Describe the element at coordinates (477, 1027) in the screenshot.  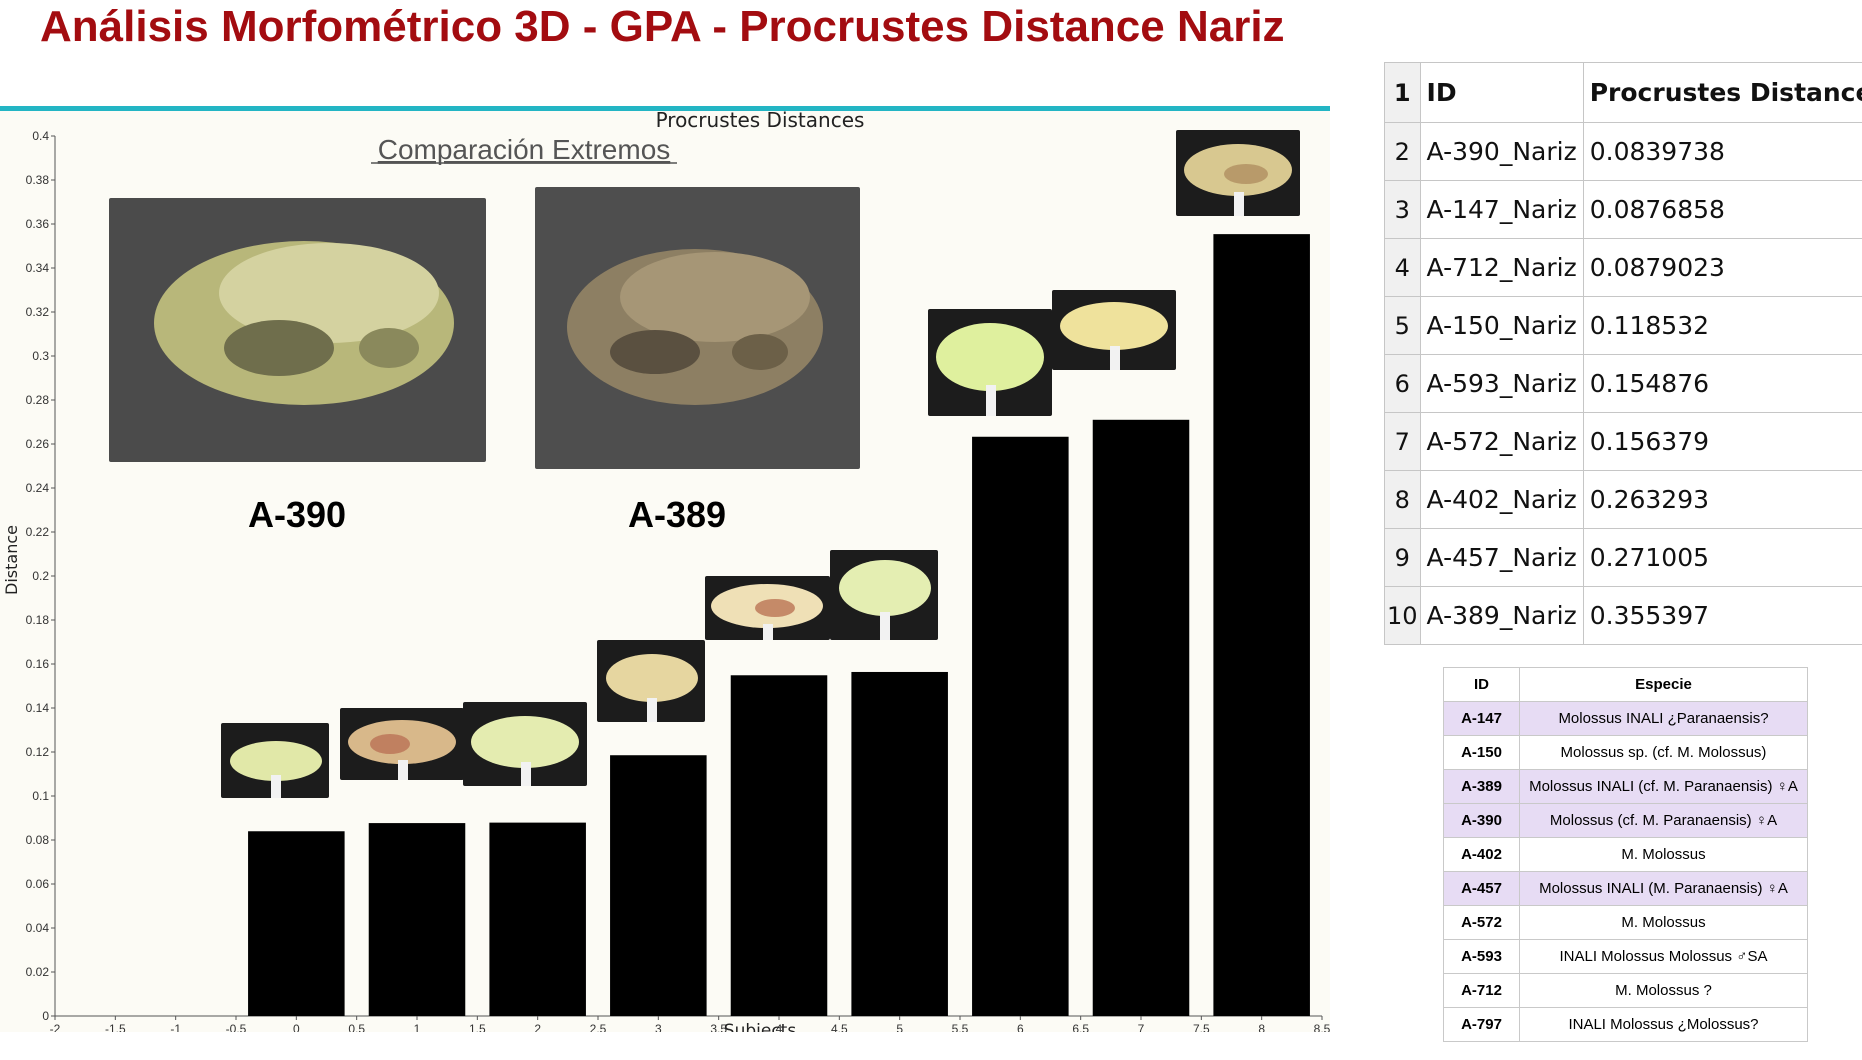
I see `x-tick-label: 1.5` at that location.